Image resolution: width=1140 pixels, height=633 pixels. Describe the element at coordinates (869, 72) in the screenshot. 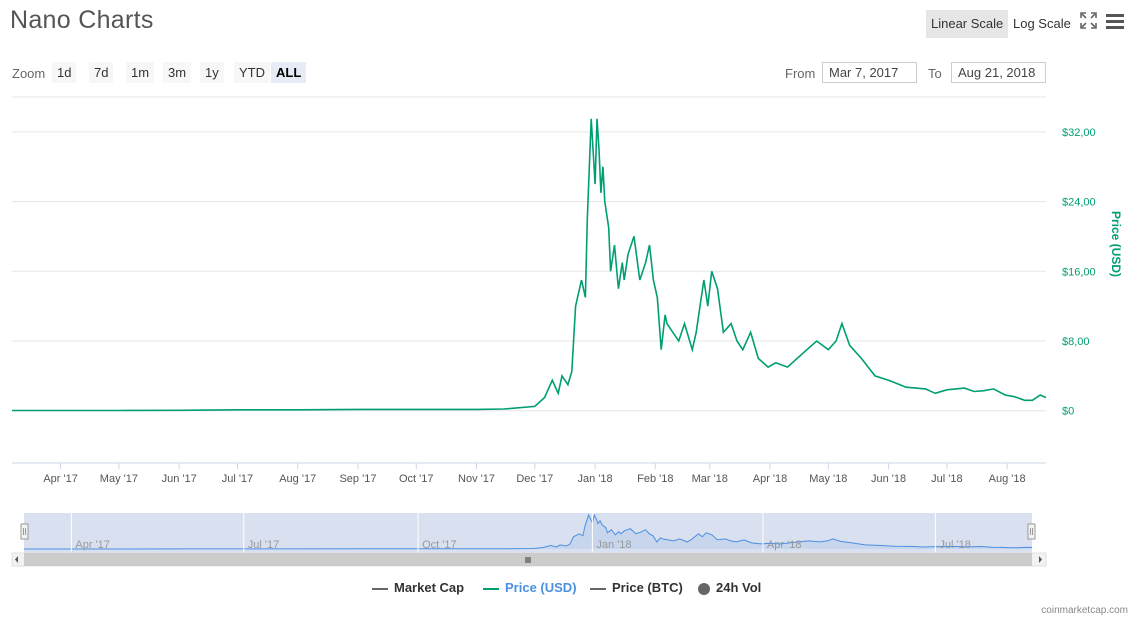

I see `from-date-input` at that location.